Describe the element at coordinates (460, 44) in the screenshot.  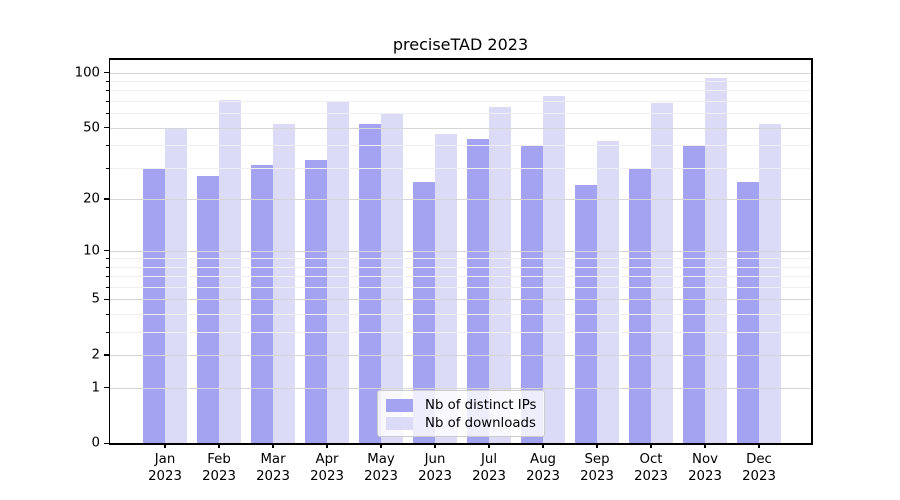
I see `chart-title: preciseTAD 2023` at that location.